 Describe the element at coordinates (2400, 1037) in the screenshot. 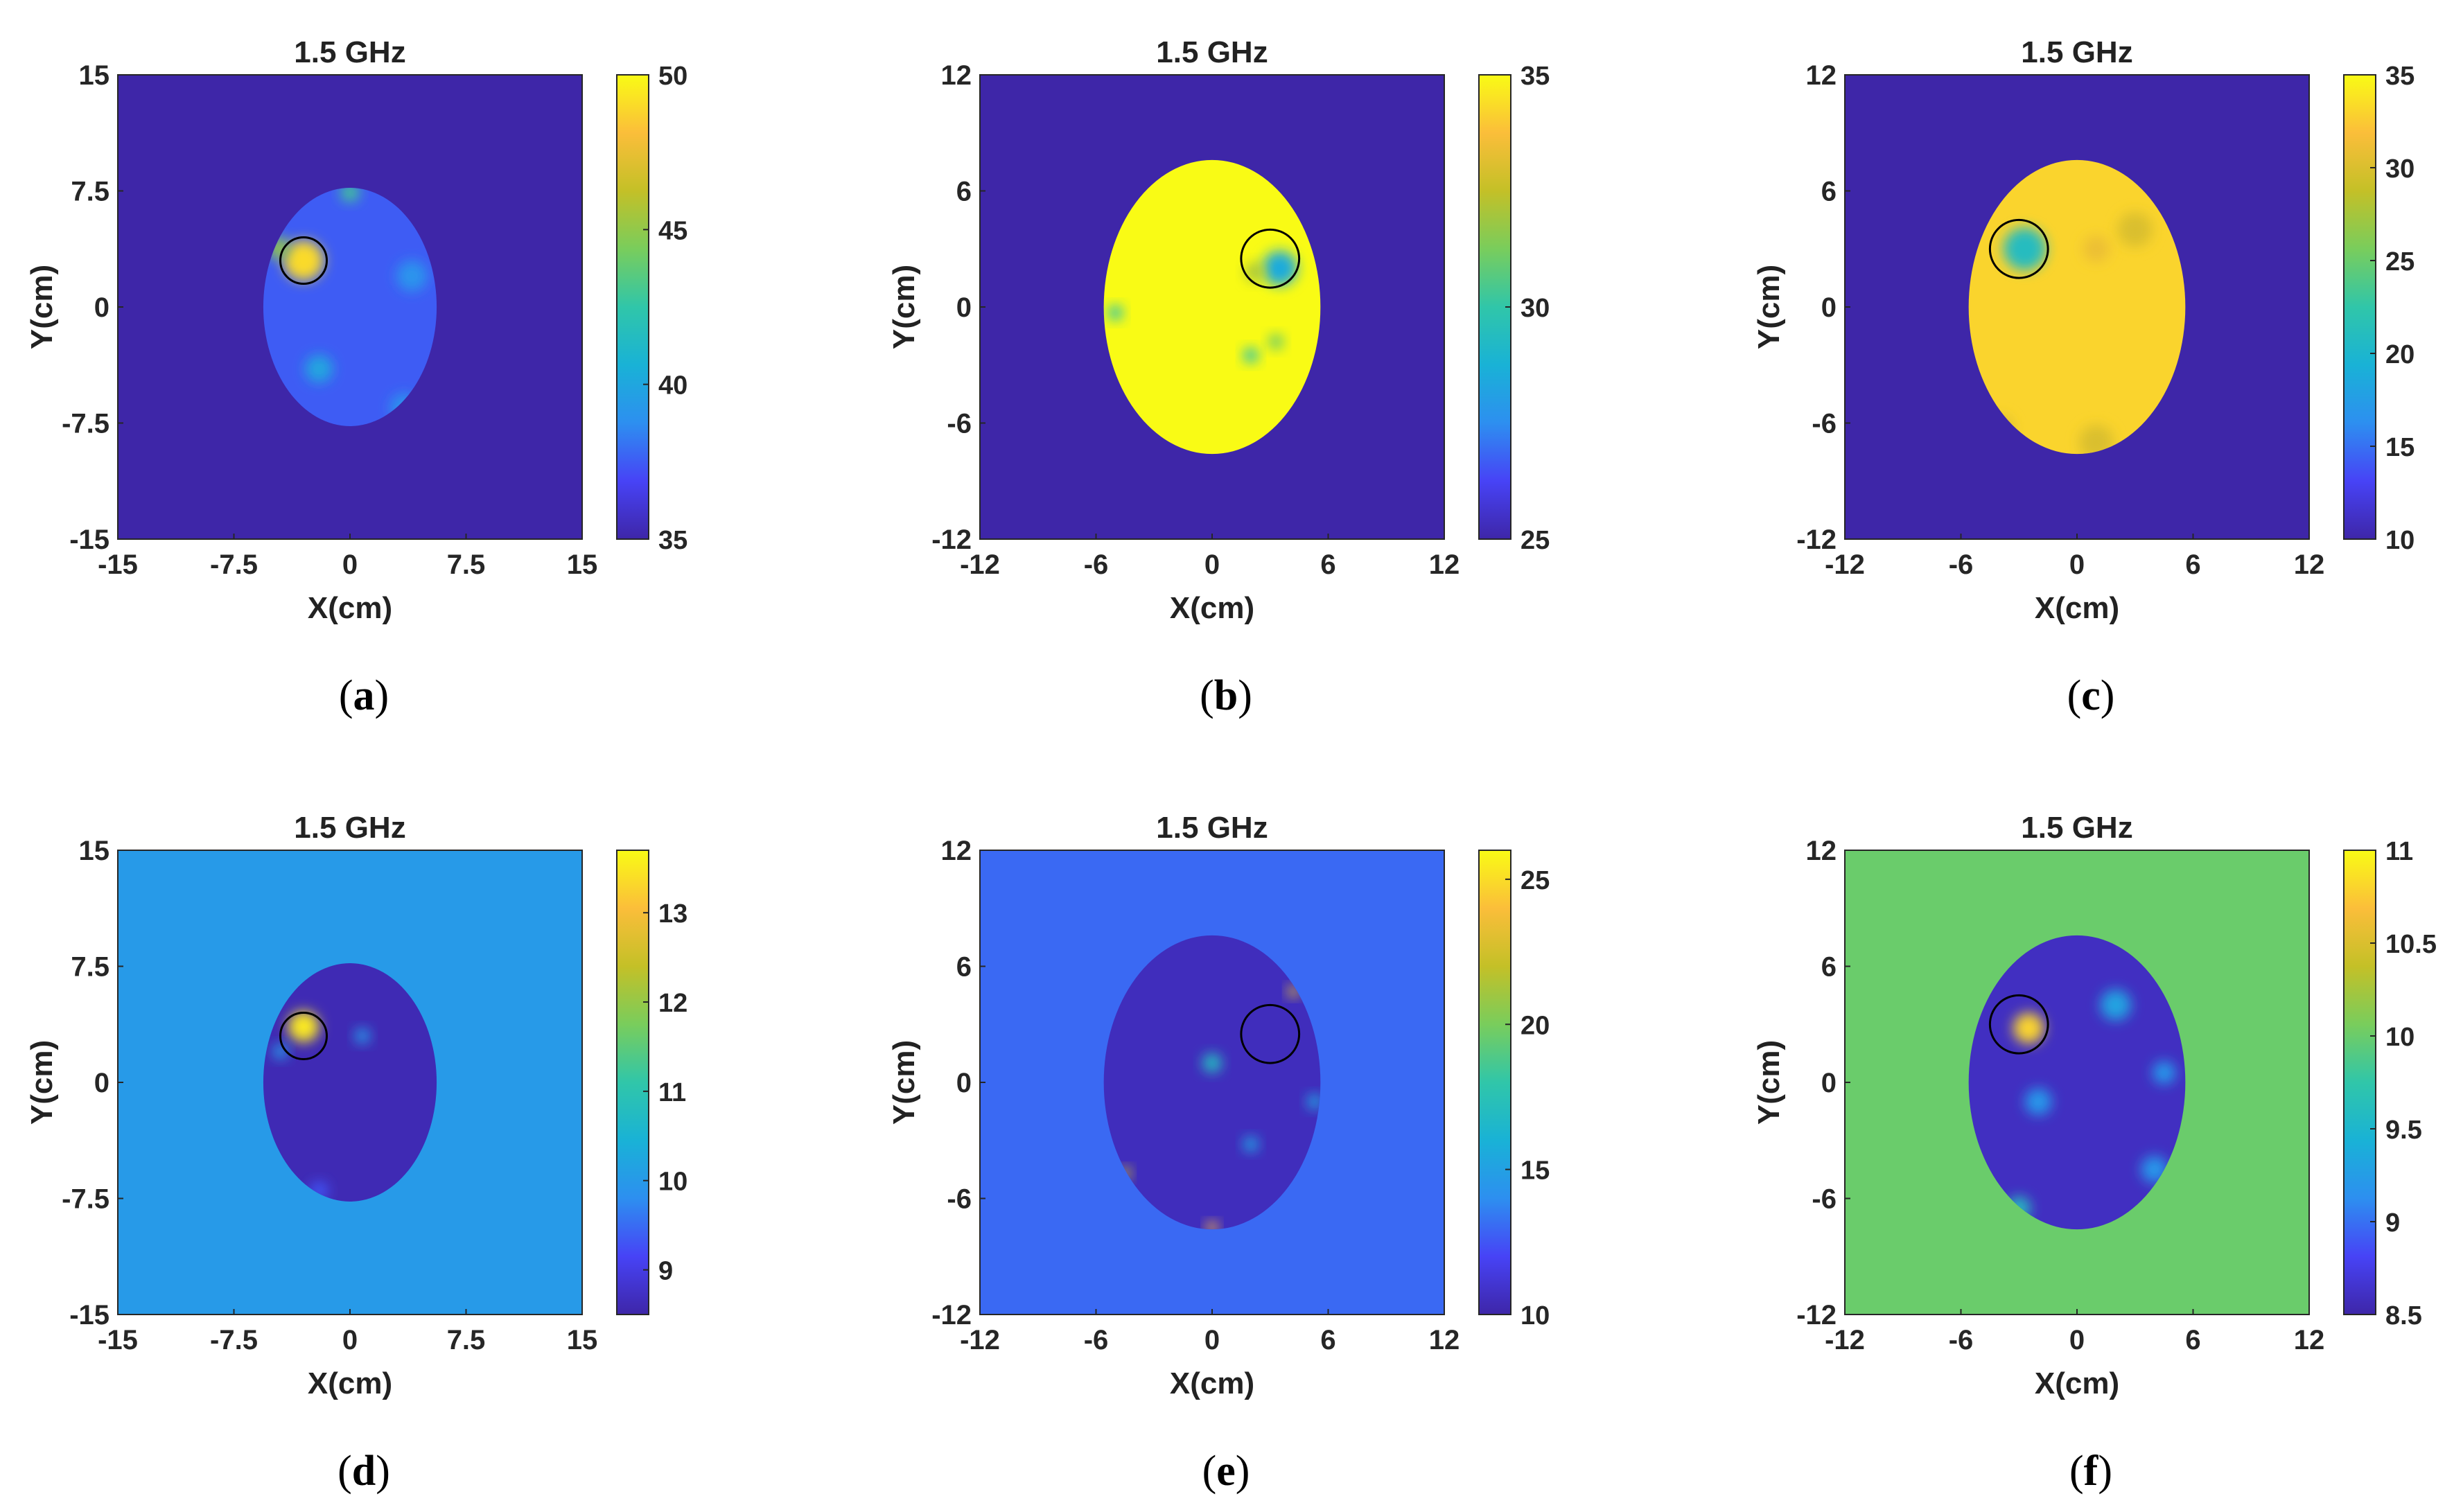

I see `colorbar-label-f-3: 10` at that location.